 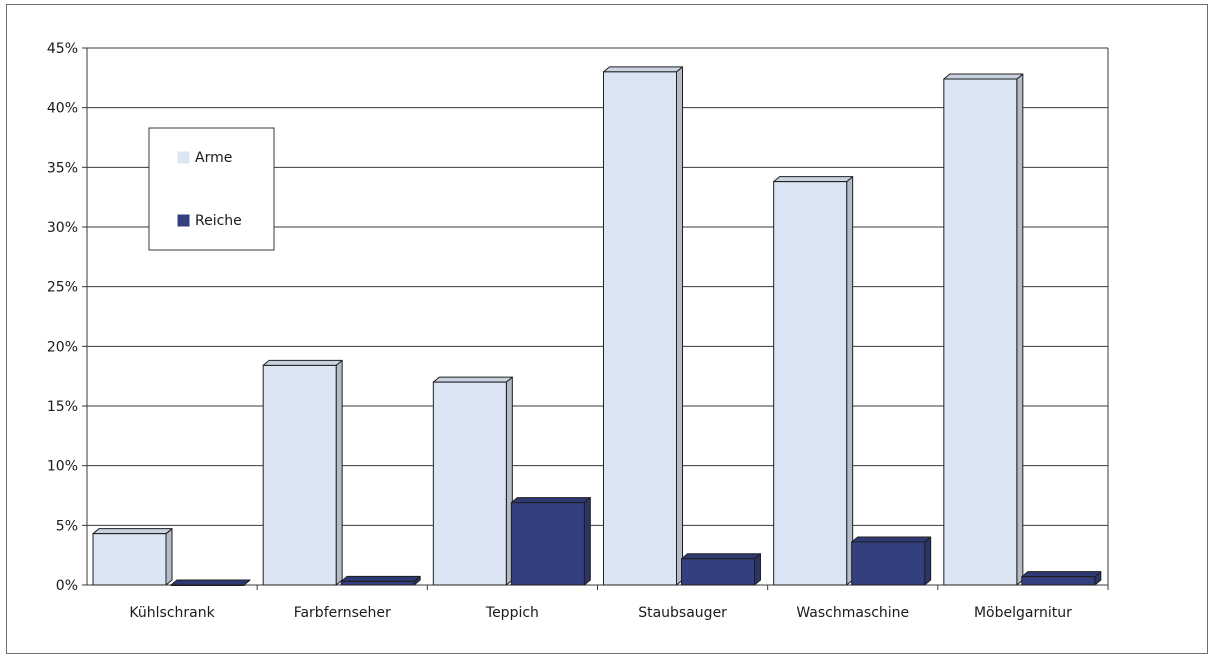 What do you see at coordinates (172, 613) in the screenshot?
I see `x-tick-label: Kühlschrank` at bounding box center [172, 613].